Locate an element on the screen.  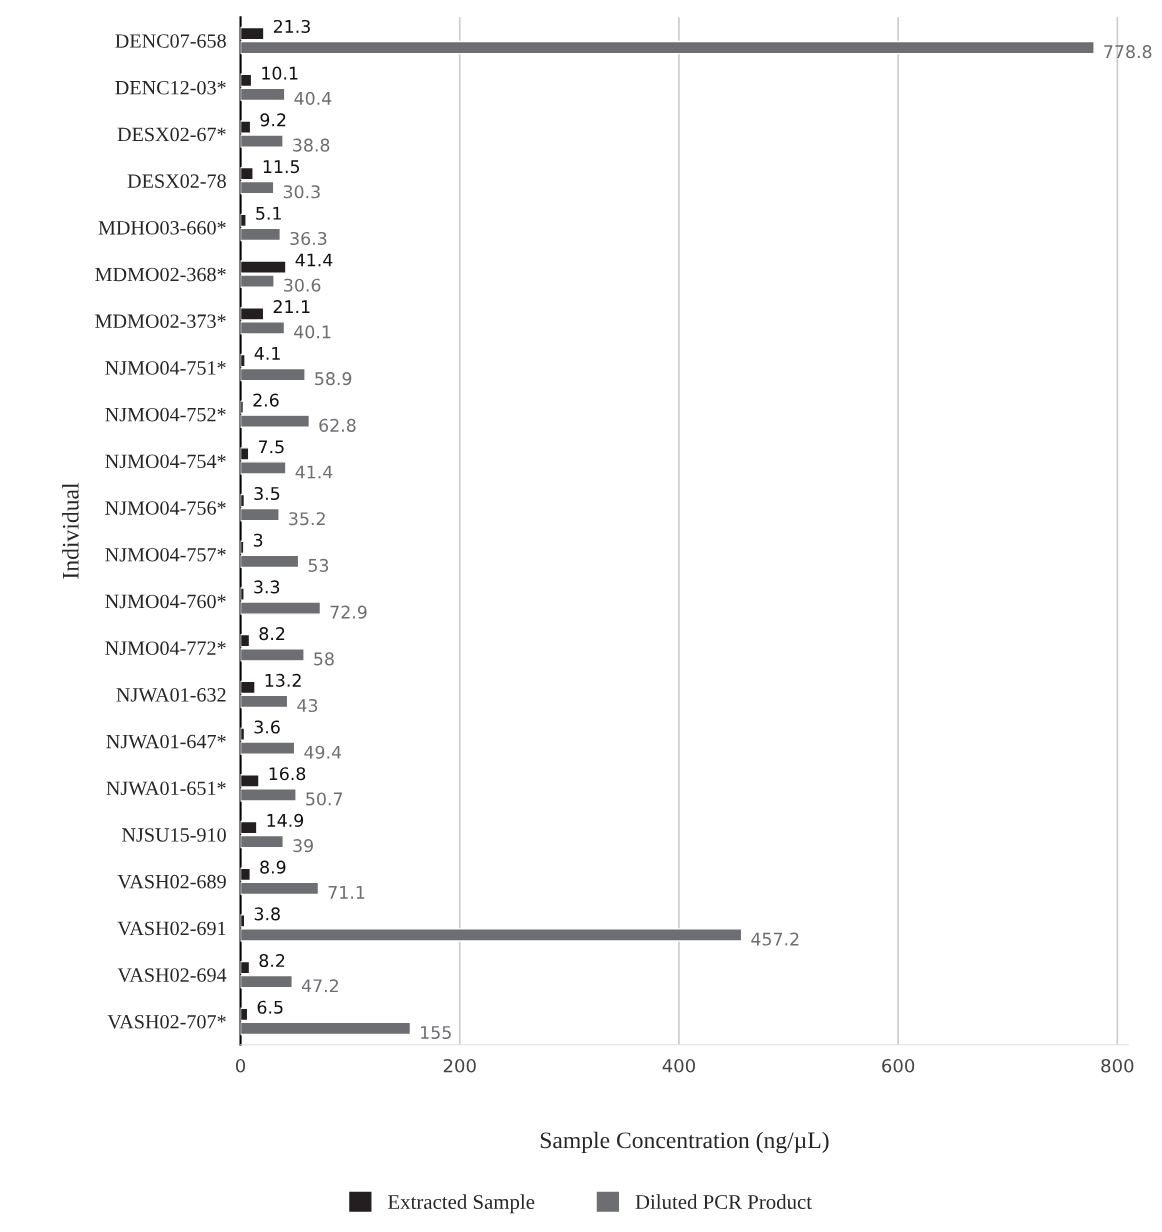
data-label: 11.5 is located at coordinates (281, 167).